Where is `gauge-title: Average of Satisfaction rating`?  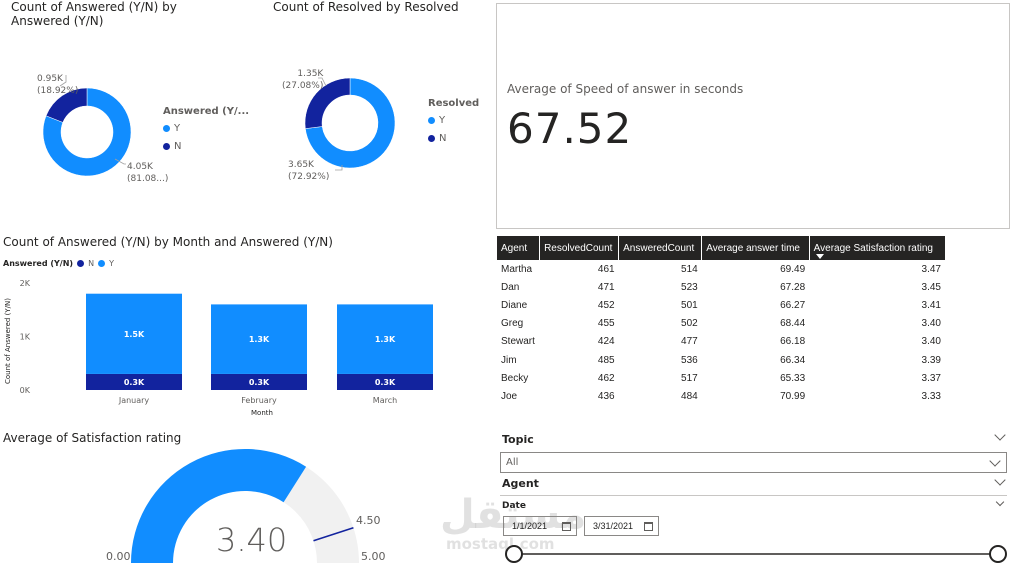 gauge-title: Average of Satisfaction rating is located at coordinates (92, 438).